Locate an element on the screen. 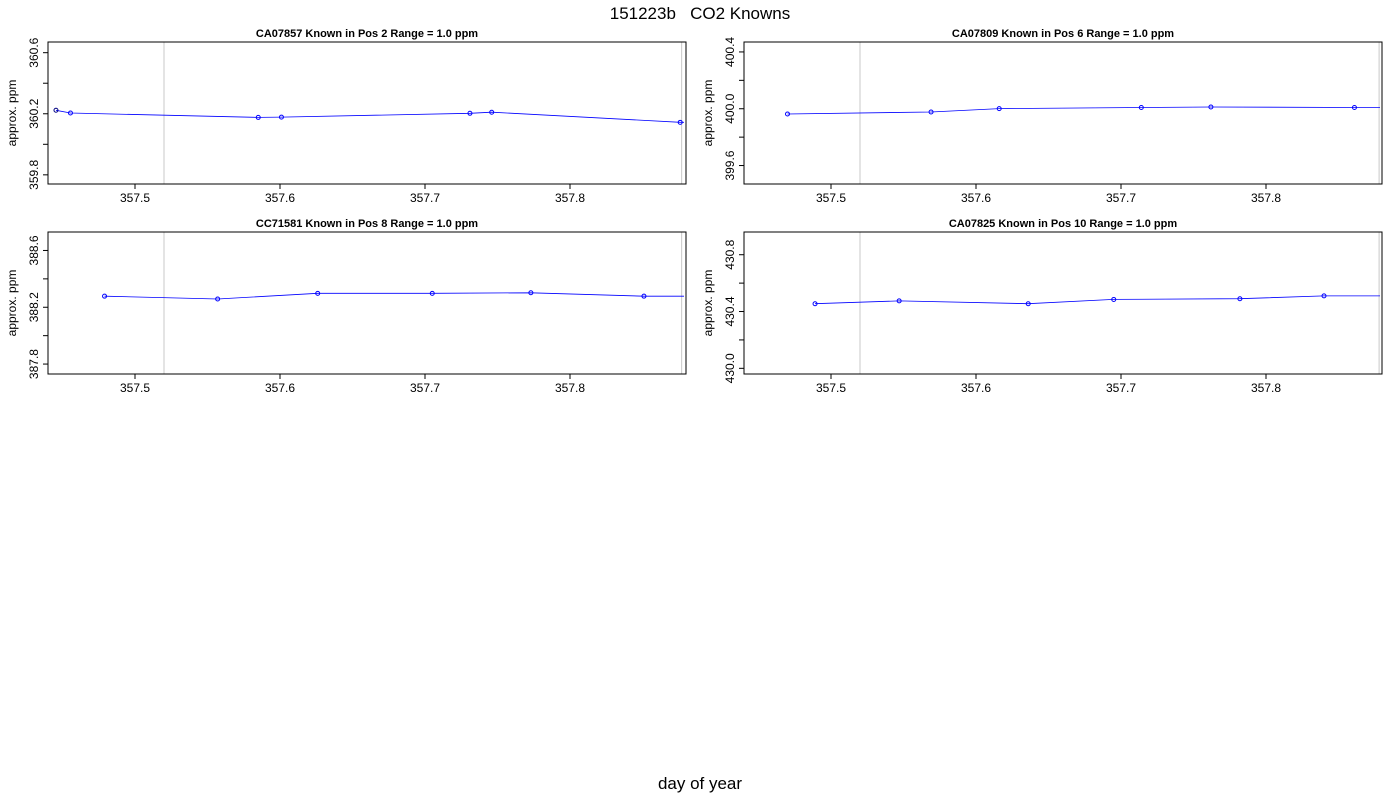 The width and height of the screenshot is (1400, 800). y-tick-label: 387.8 is located at coordinates (34, 364).